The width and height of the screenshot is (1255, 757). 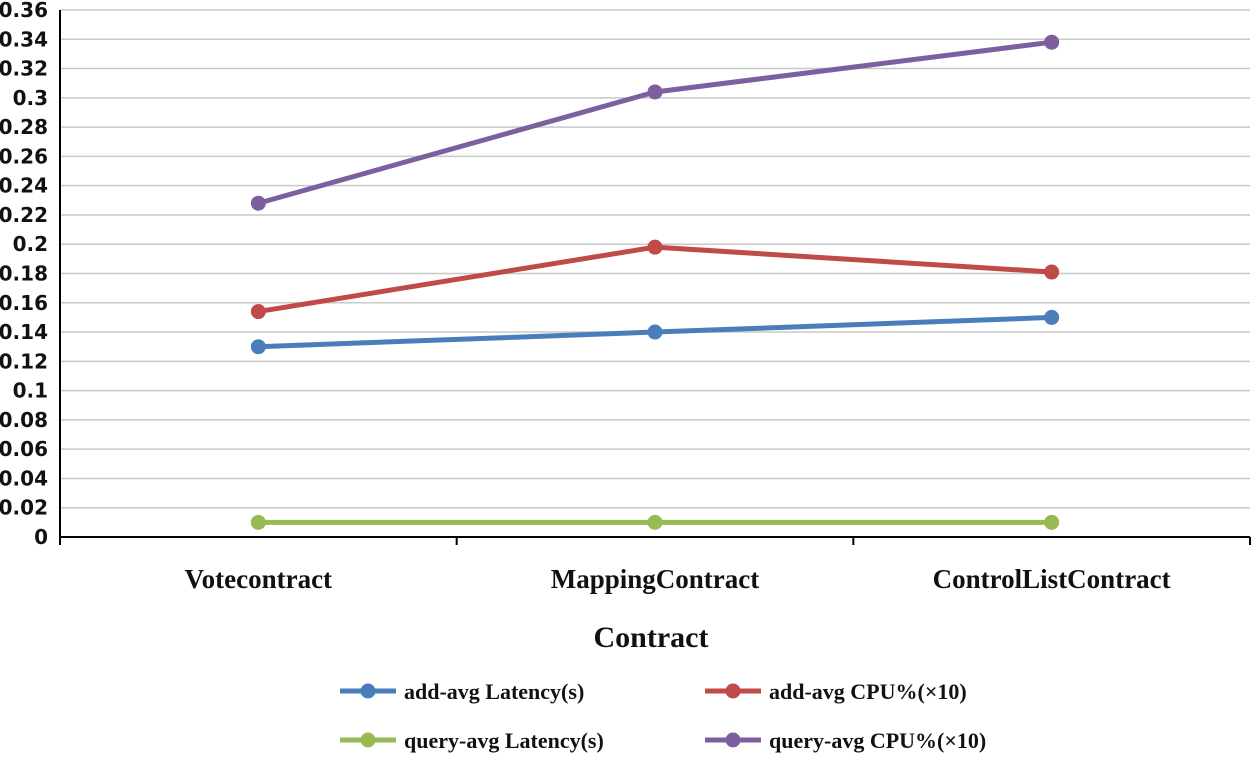 What do you see at coordinates (655, 579) in the screenshot?
I see `x-category-label: MappingContract` at bounding box center [655, 579].